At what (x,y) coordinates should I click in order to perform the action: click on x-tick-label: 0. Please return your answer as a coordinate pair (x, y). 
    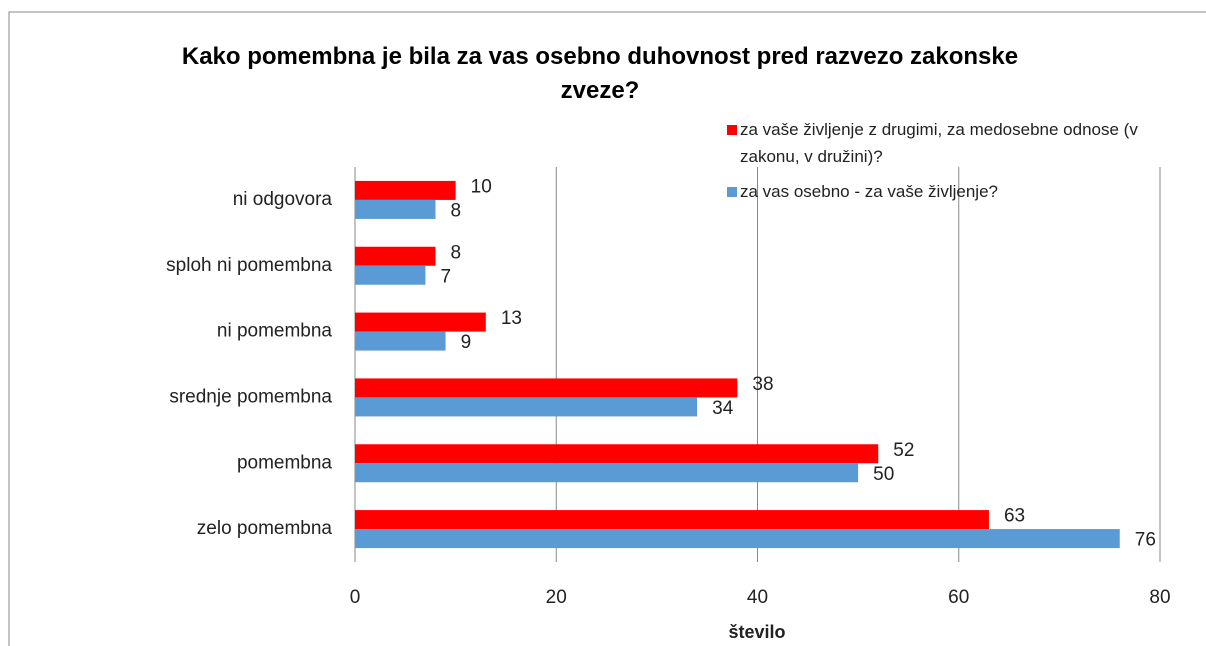
    Looking at the image, I should click on (355, 597).